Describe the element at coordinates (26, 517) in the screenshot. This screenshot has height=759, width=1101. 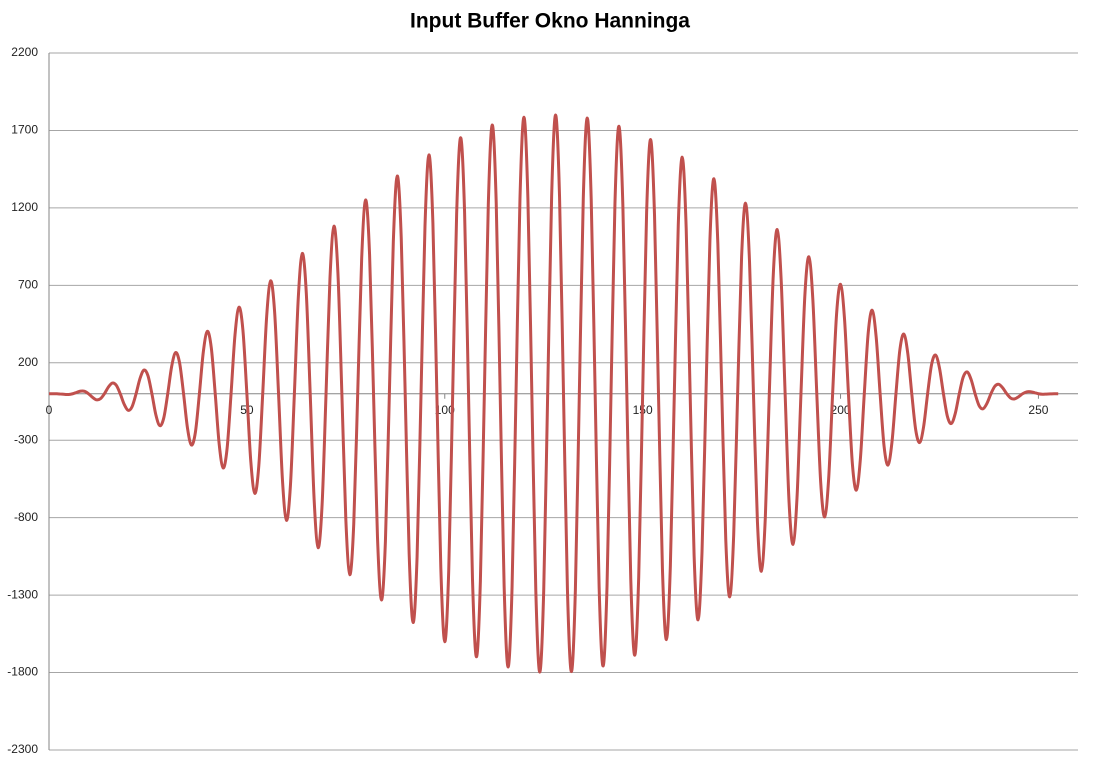
I see `y-tick-label: -800` at that location.